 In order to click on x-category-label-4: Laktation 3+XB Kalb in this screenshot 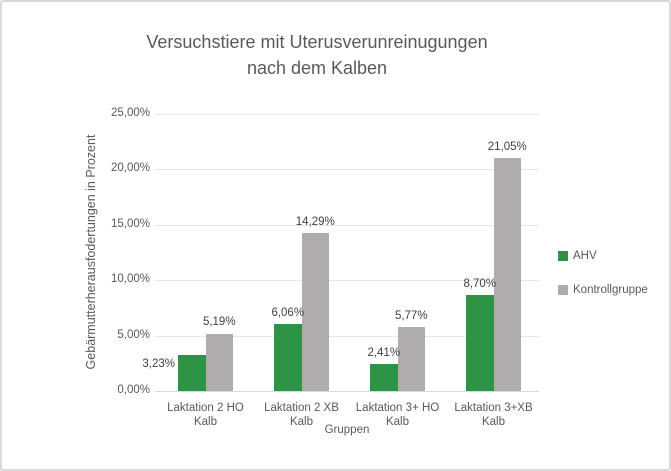, I will do `click(494, 415)`.